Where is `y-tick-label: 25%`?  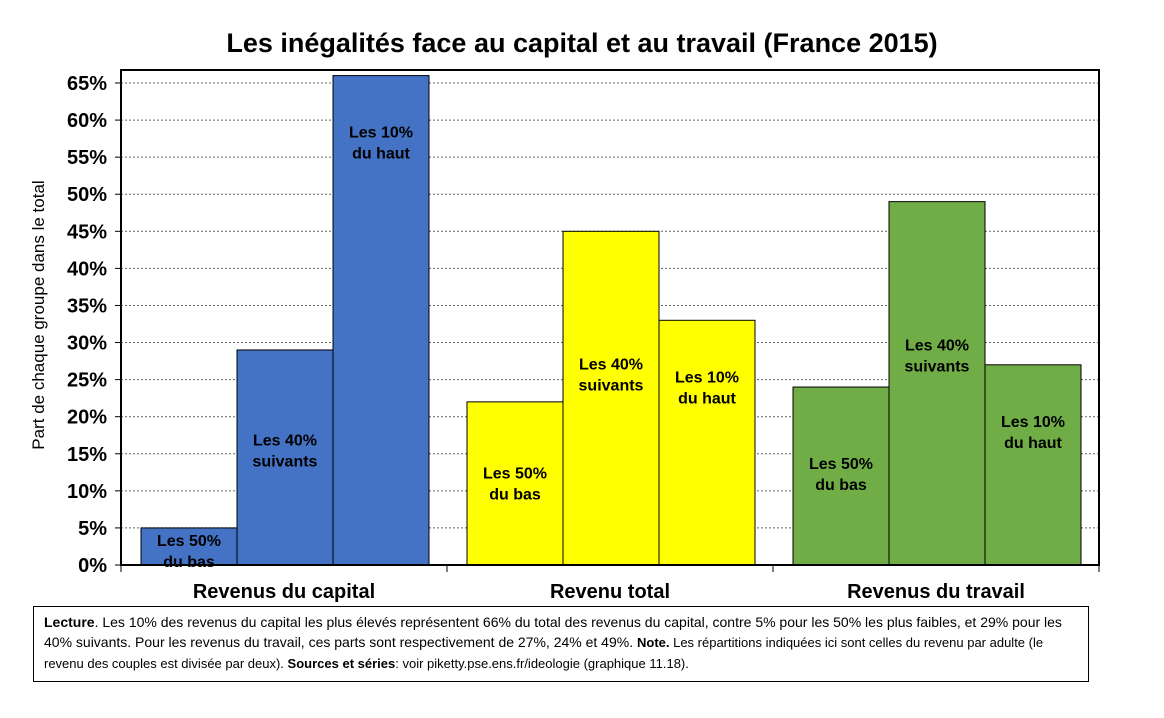
y-tick-label: 25% is located at coordinates (87, 381).